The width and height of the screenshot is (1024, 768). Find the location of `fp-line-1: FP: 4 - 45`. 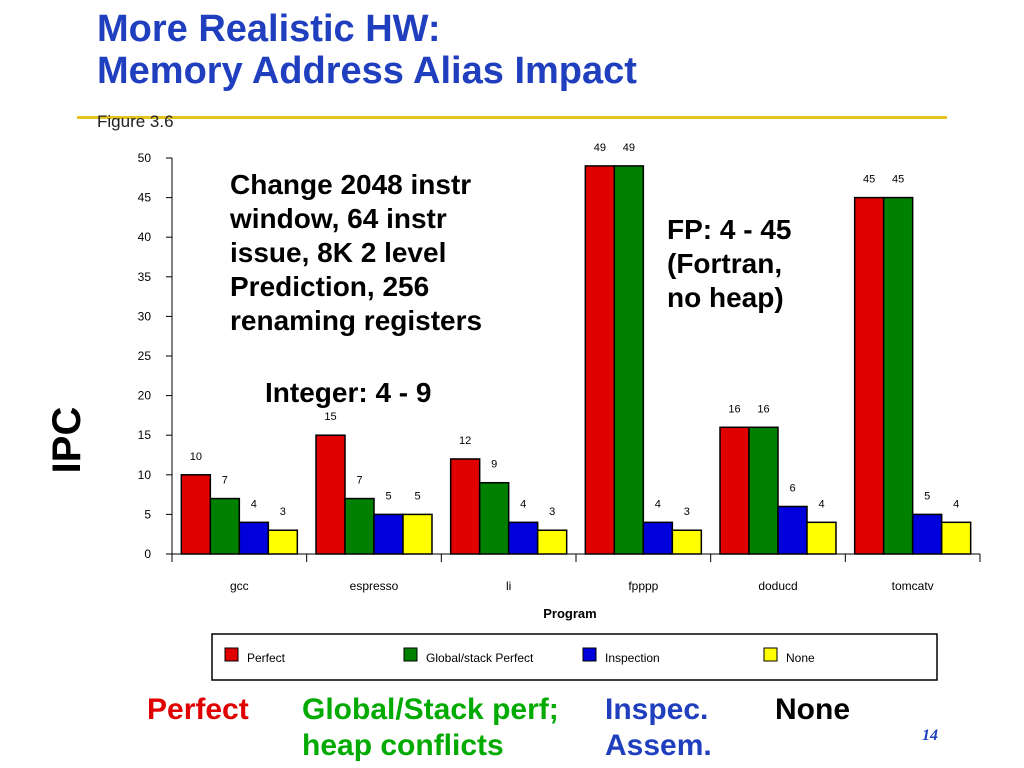

fp-line-1: FP: 4 - 45 is located at coordinates (729, 229).